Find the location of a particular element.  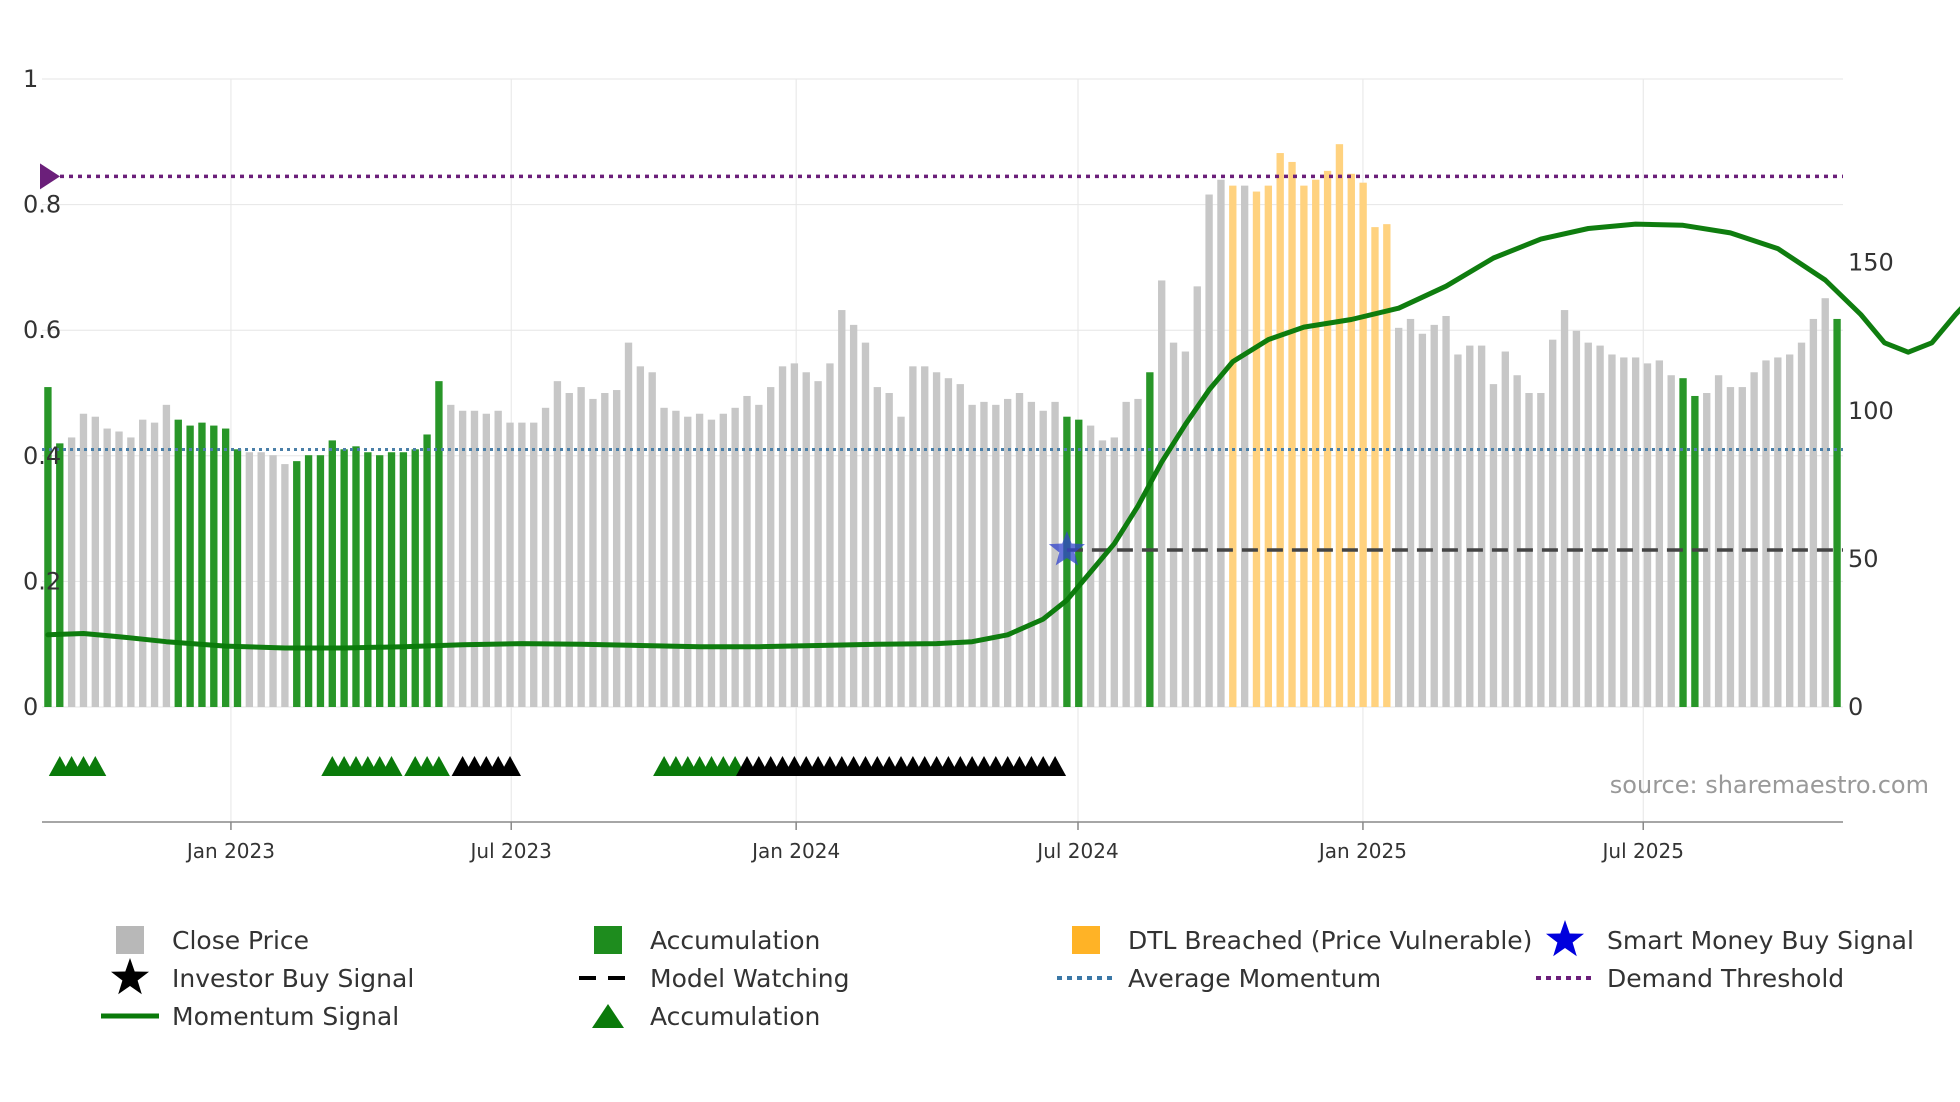

legend-item: Average Momentum is located at coordinates (1219, 978).